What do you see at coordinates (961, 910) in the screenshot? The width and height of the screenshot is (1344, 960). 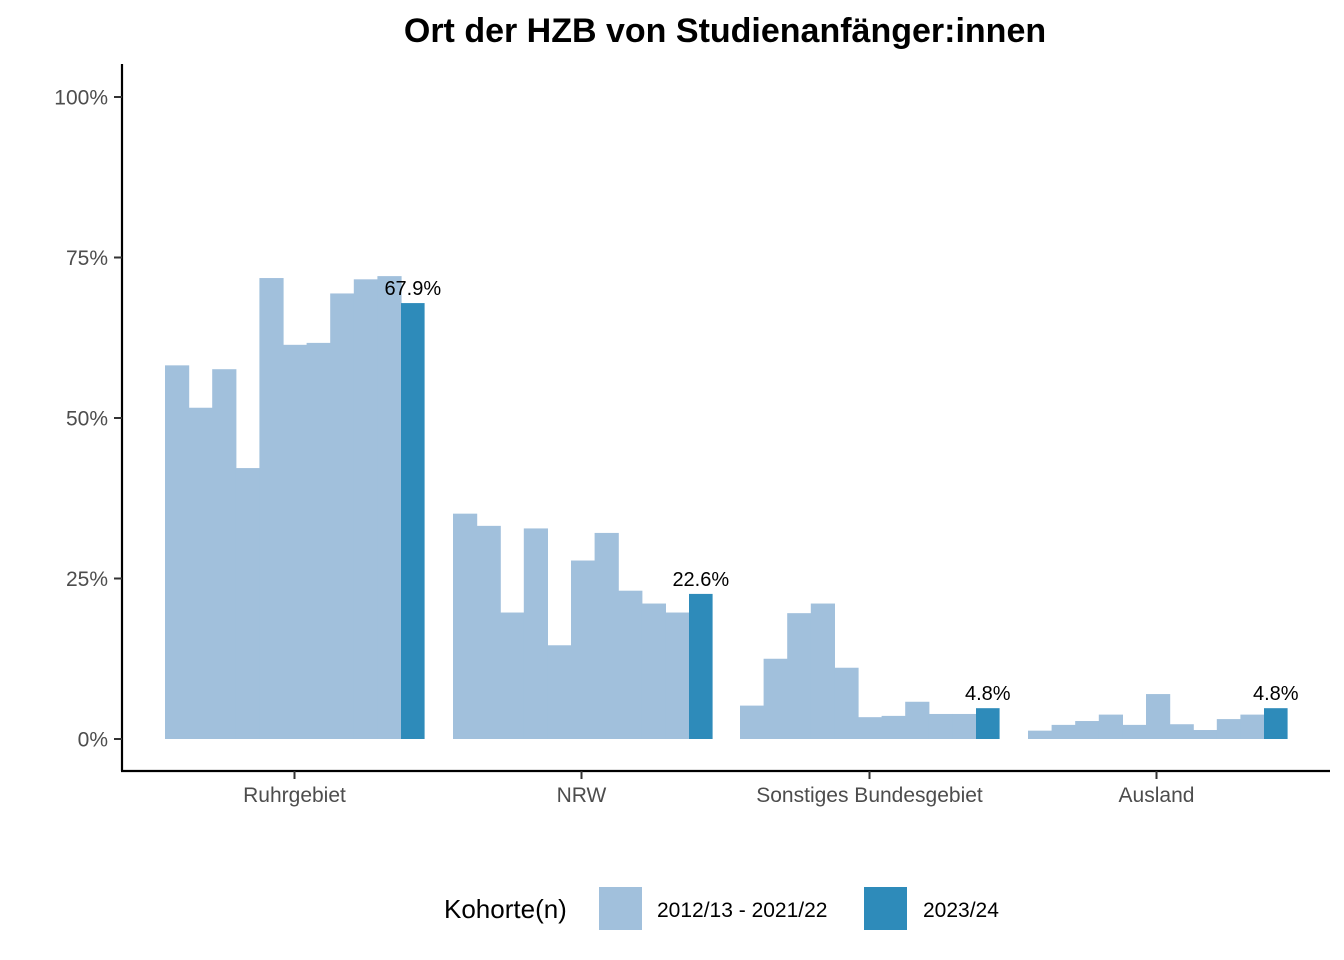 I see `legend-label-current: 2023/24` at bounding box center [961, 910].